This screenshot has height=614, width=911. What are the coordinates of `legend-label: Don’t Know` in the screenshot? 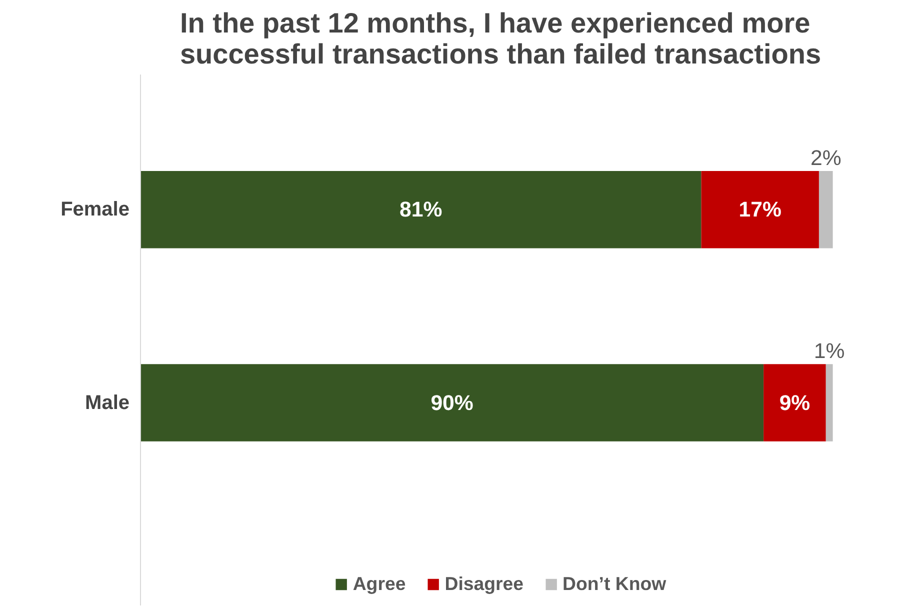 It's located at (614, 584).